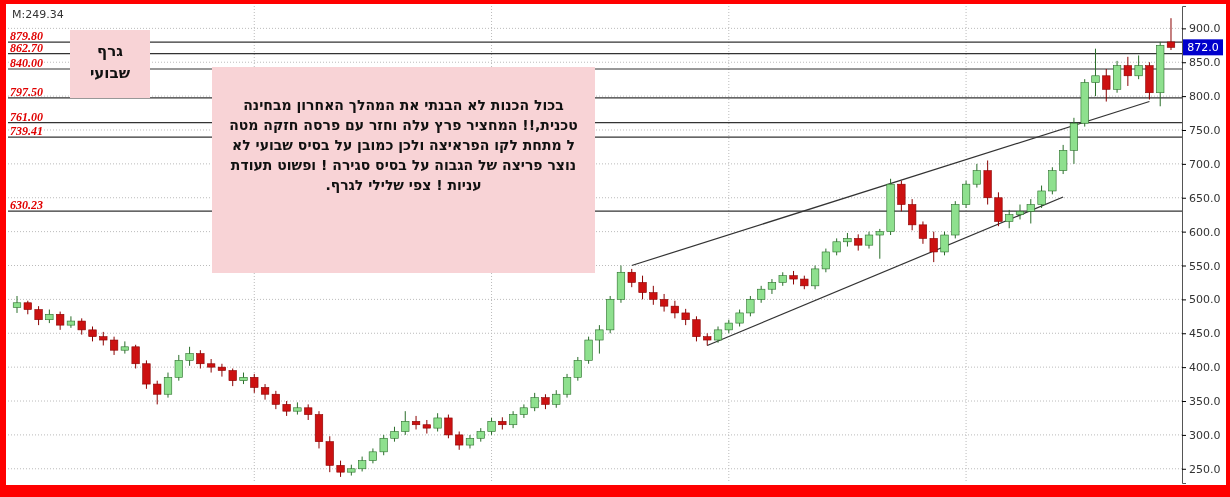  I want to click on label-box: גרף שבועי, so click(110, 64).